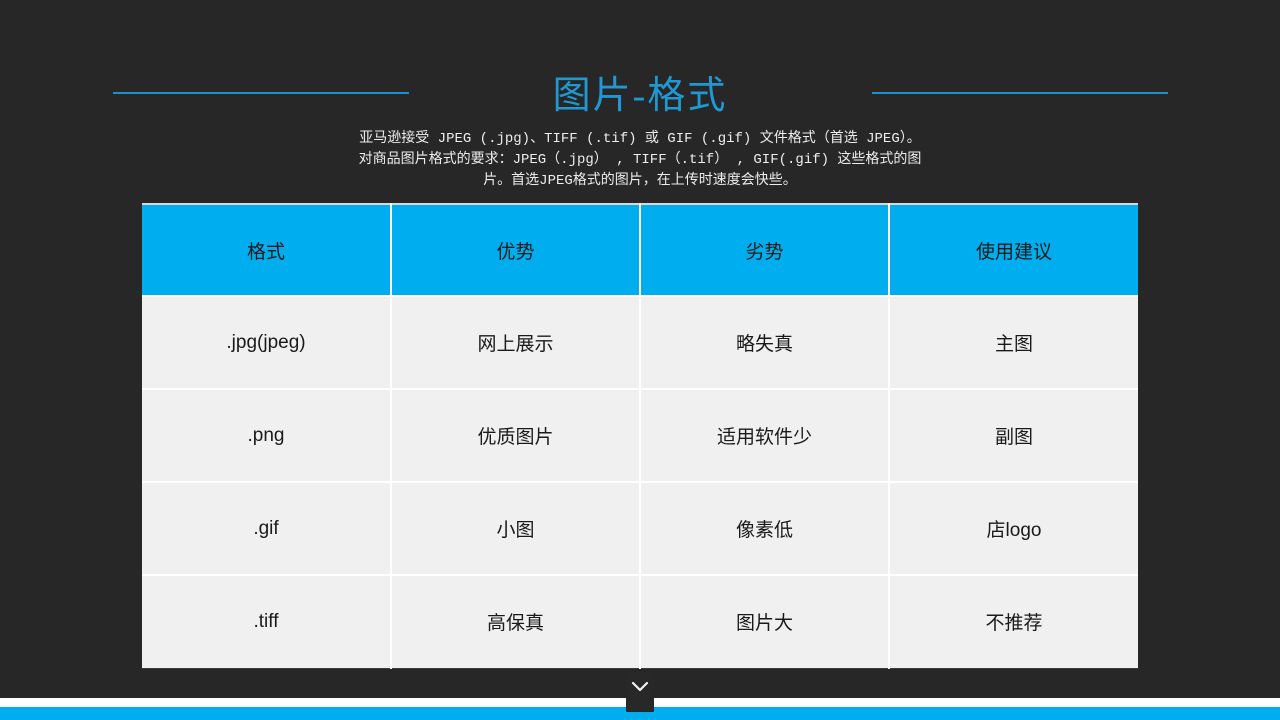 This screenshot has height=720, width=1280. What do you see at coordinates (764, 342) in the screenshot?
I see `cell-disadvantage: 略失真` at bounding box center [764, 342].